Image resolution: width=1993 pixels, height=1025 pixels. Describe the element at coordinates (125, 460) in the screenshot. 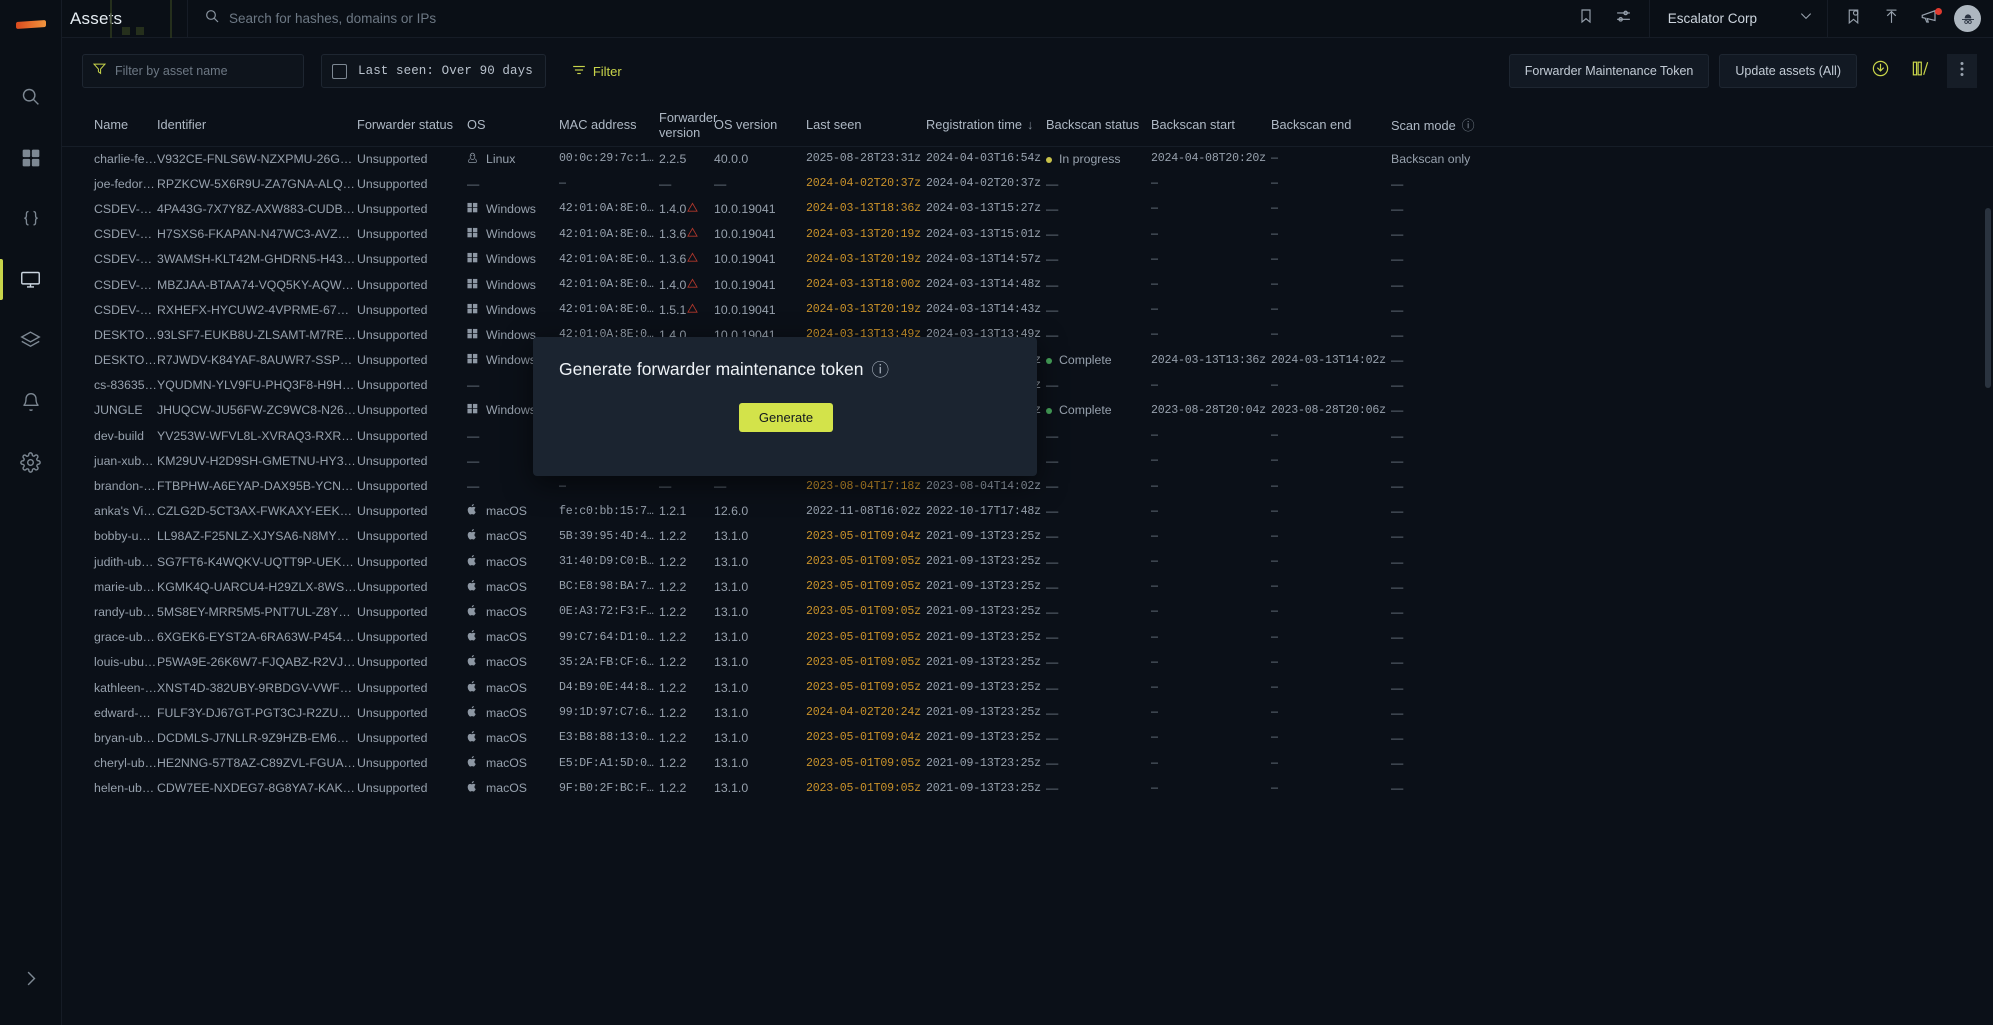

I see `cell-name: juan-xubuntu` at that location.